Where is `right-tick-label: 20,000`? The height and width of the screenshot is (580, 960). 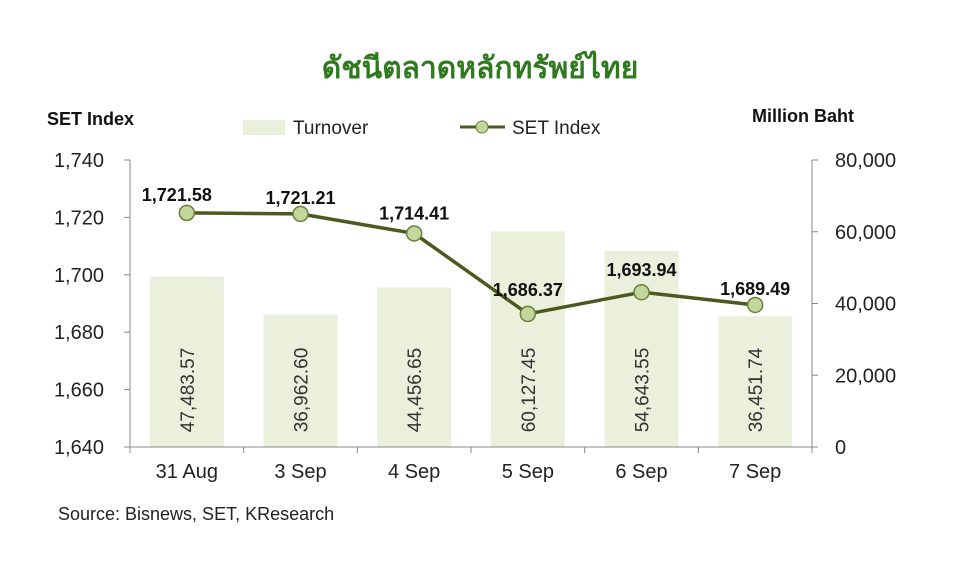
right-tick-label: 20,000 is located at coordinates (865, 376).